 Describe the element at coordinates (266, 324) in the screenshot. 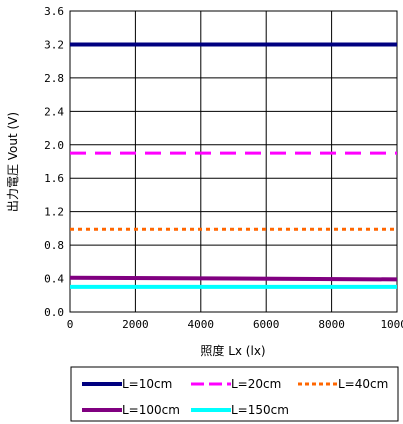

I see `x-tick-label: 6000` at that location.